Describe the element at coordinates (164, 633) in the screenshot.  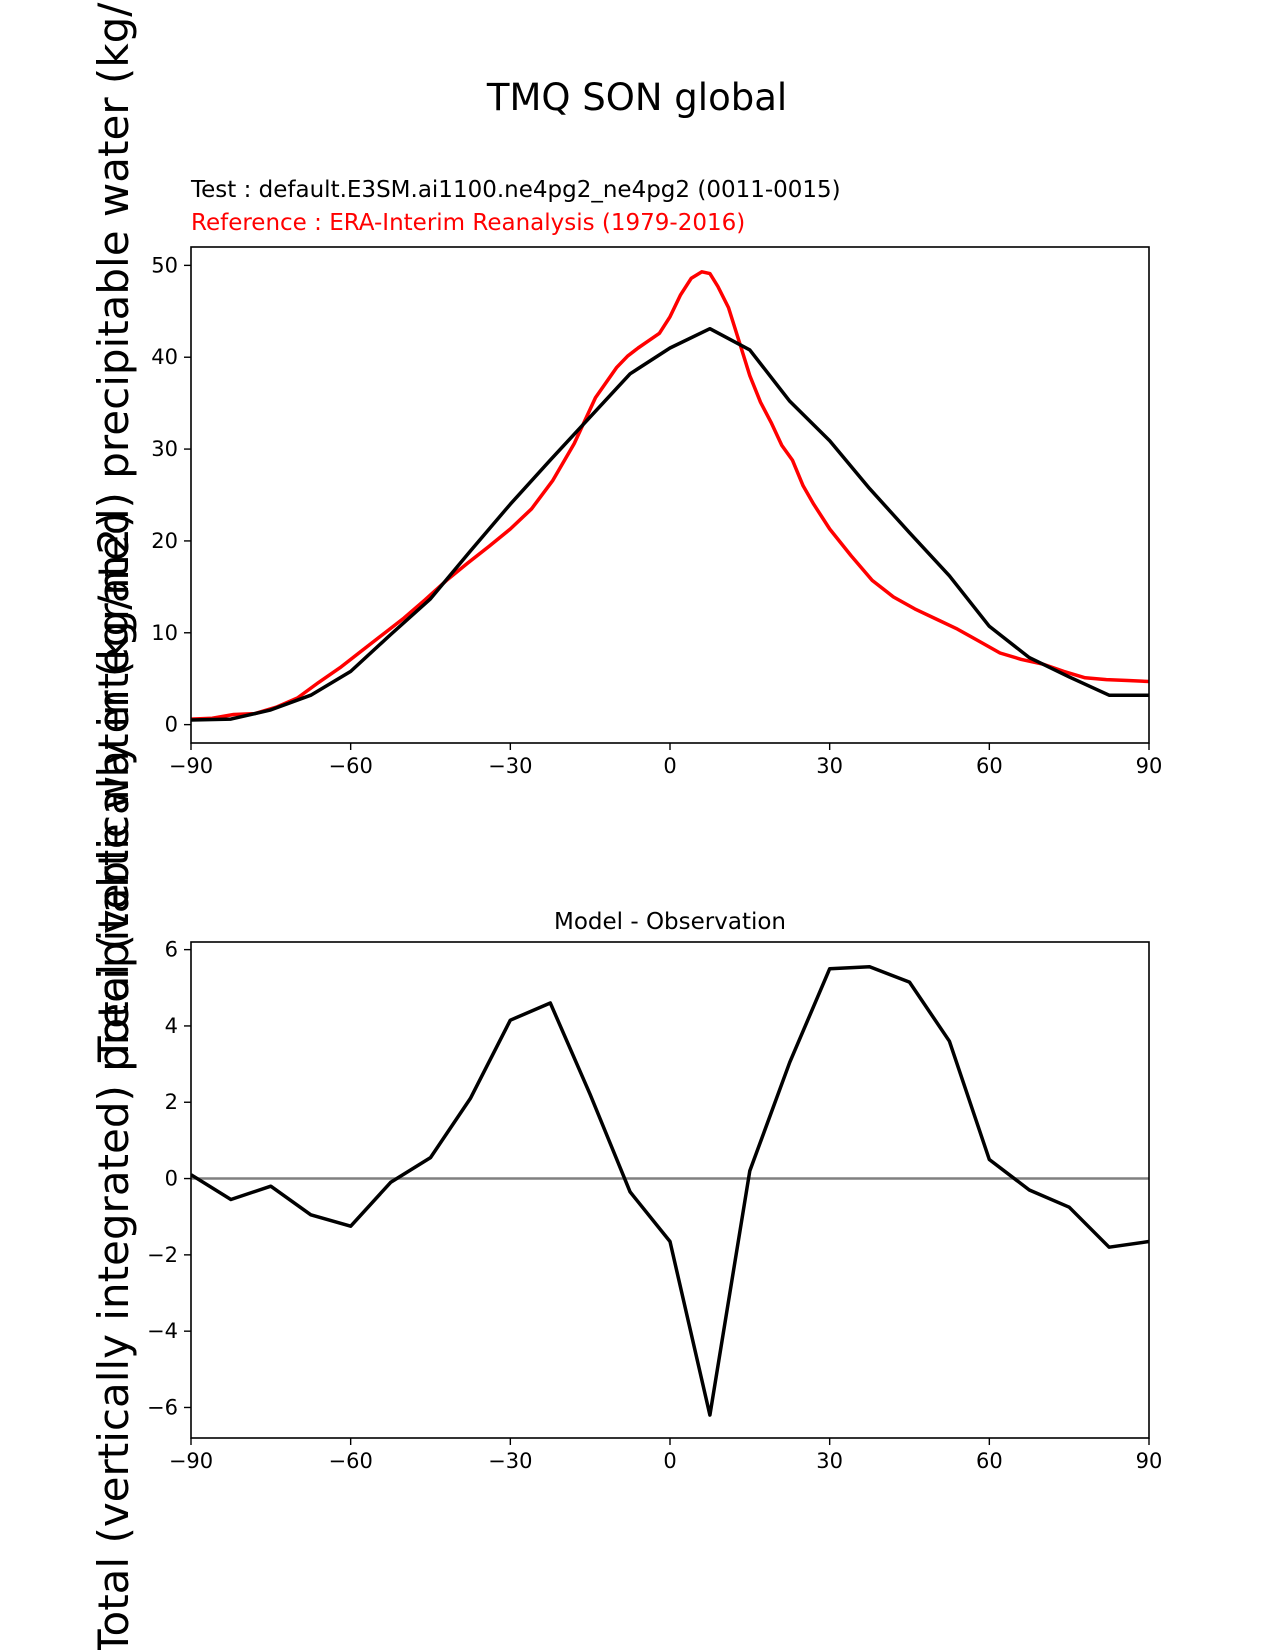
I see `y-tick-label: 10` at that location.